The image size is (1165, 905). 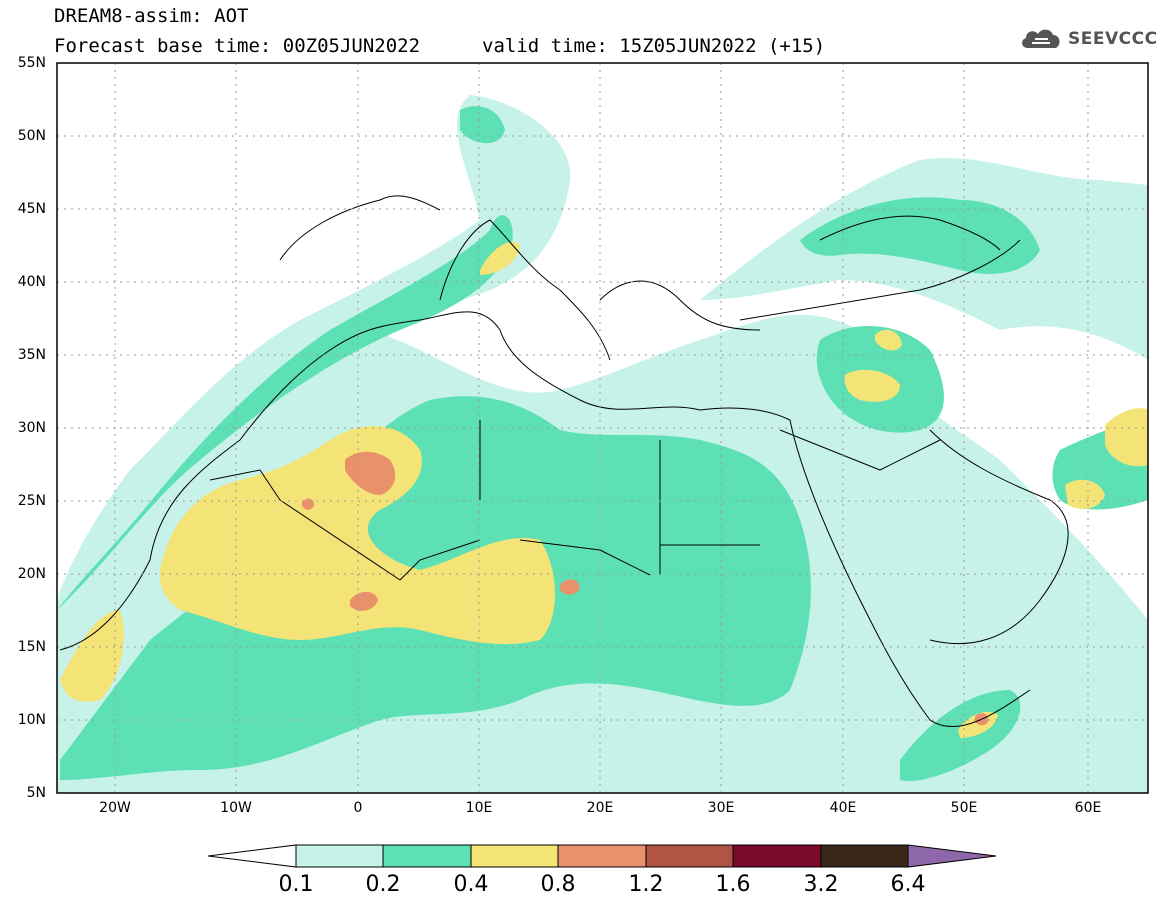 What do you see at coordinates (115, 808) in the screenshot?
I see `lon-tick-label: 20W` at bounding box center [115, 808].